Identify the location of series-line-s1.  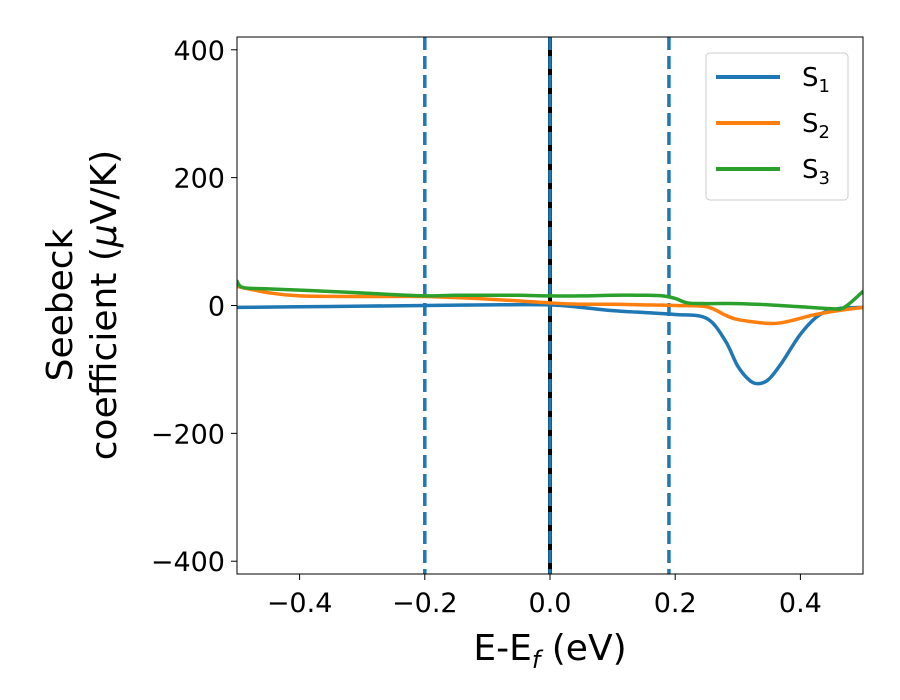
(550, 344).